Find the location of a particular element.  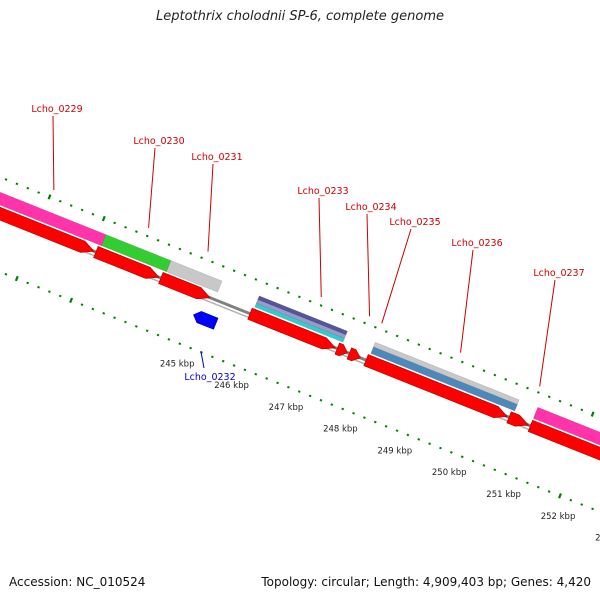

accession-text: Accession: NC_010524 is located at coordinates (77, 582).